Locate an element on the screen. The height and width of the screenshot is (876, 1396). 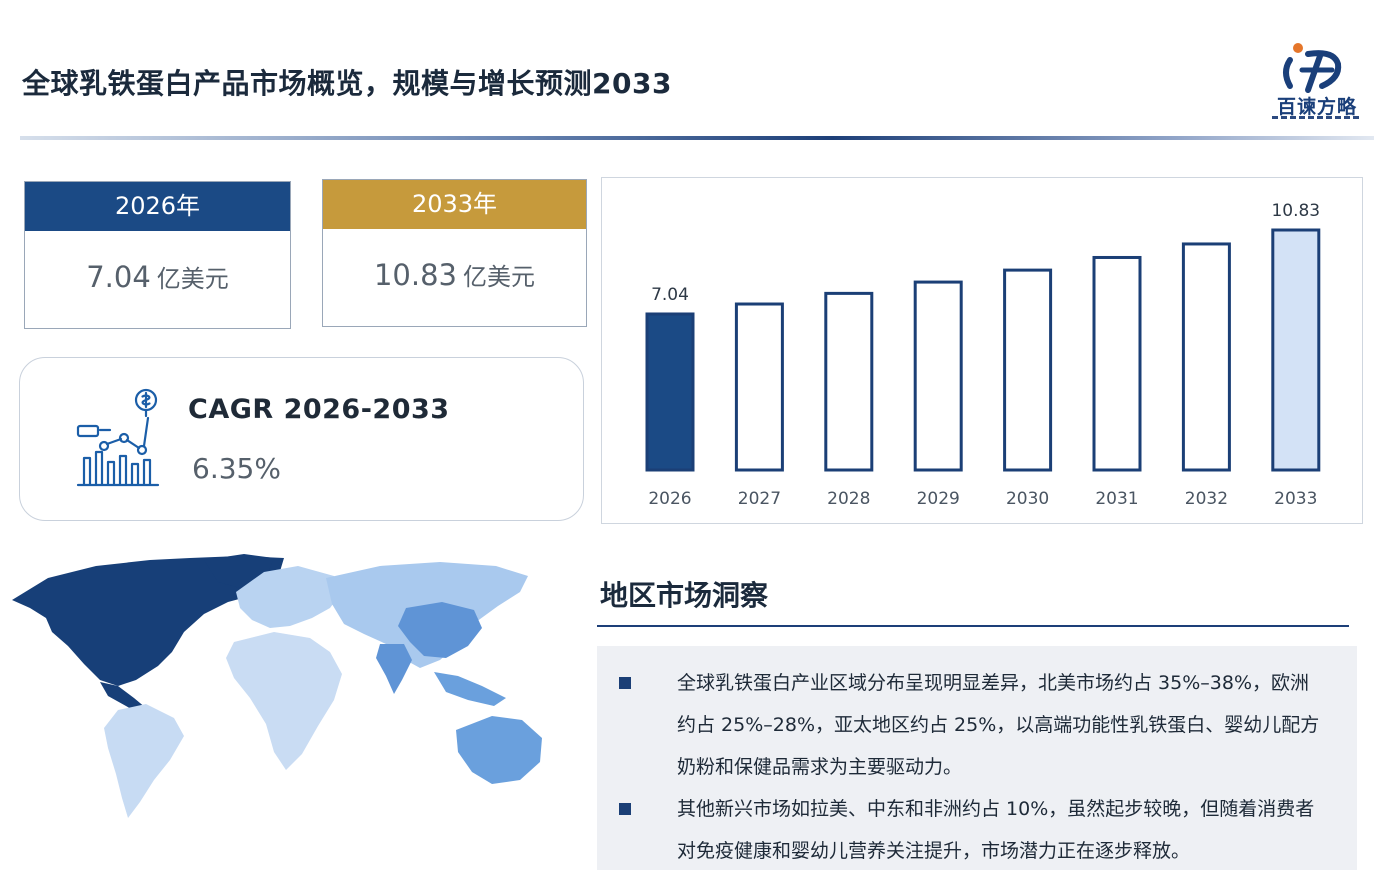
x-tick-label: 2029 is located at coordinates (938, 499).